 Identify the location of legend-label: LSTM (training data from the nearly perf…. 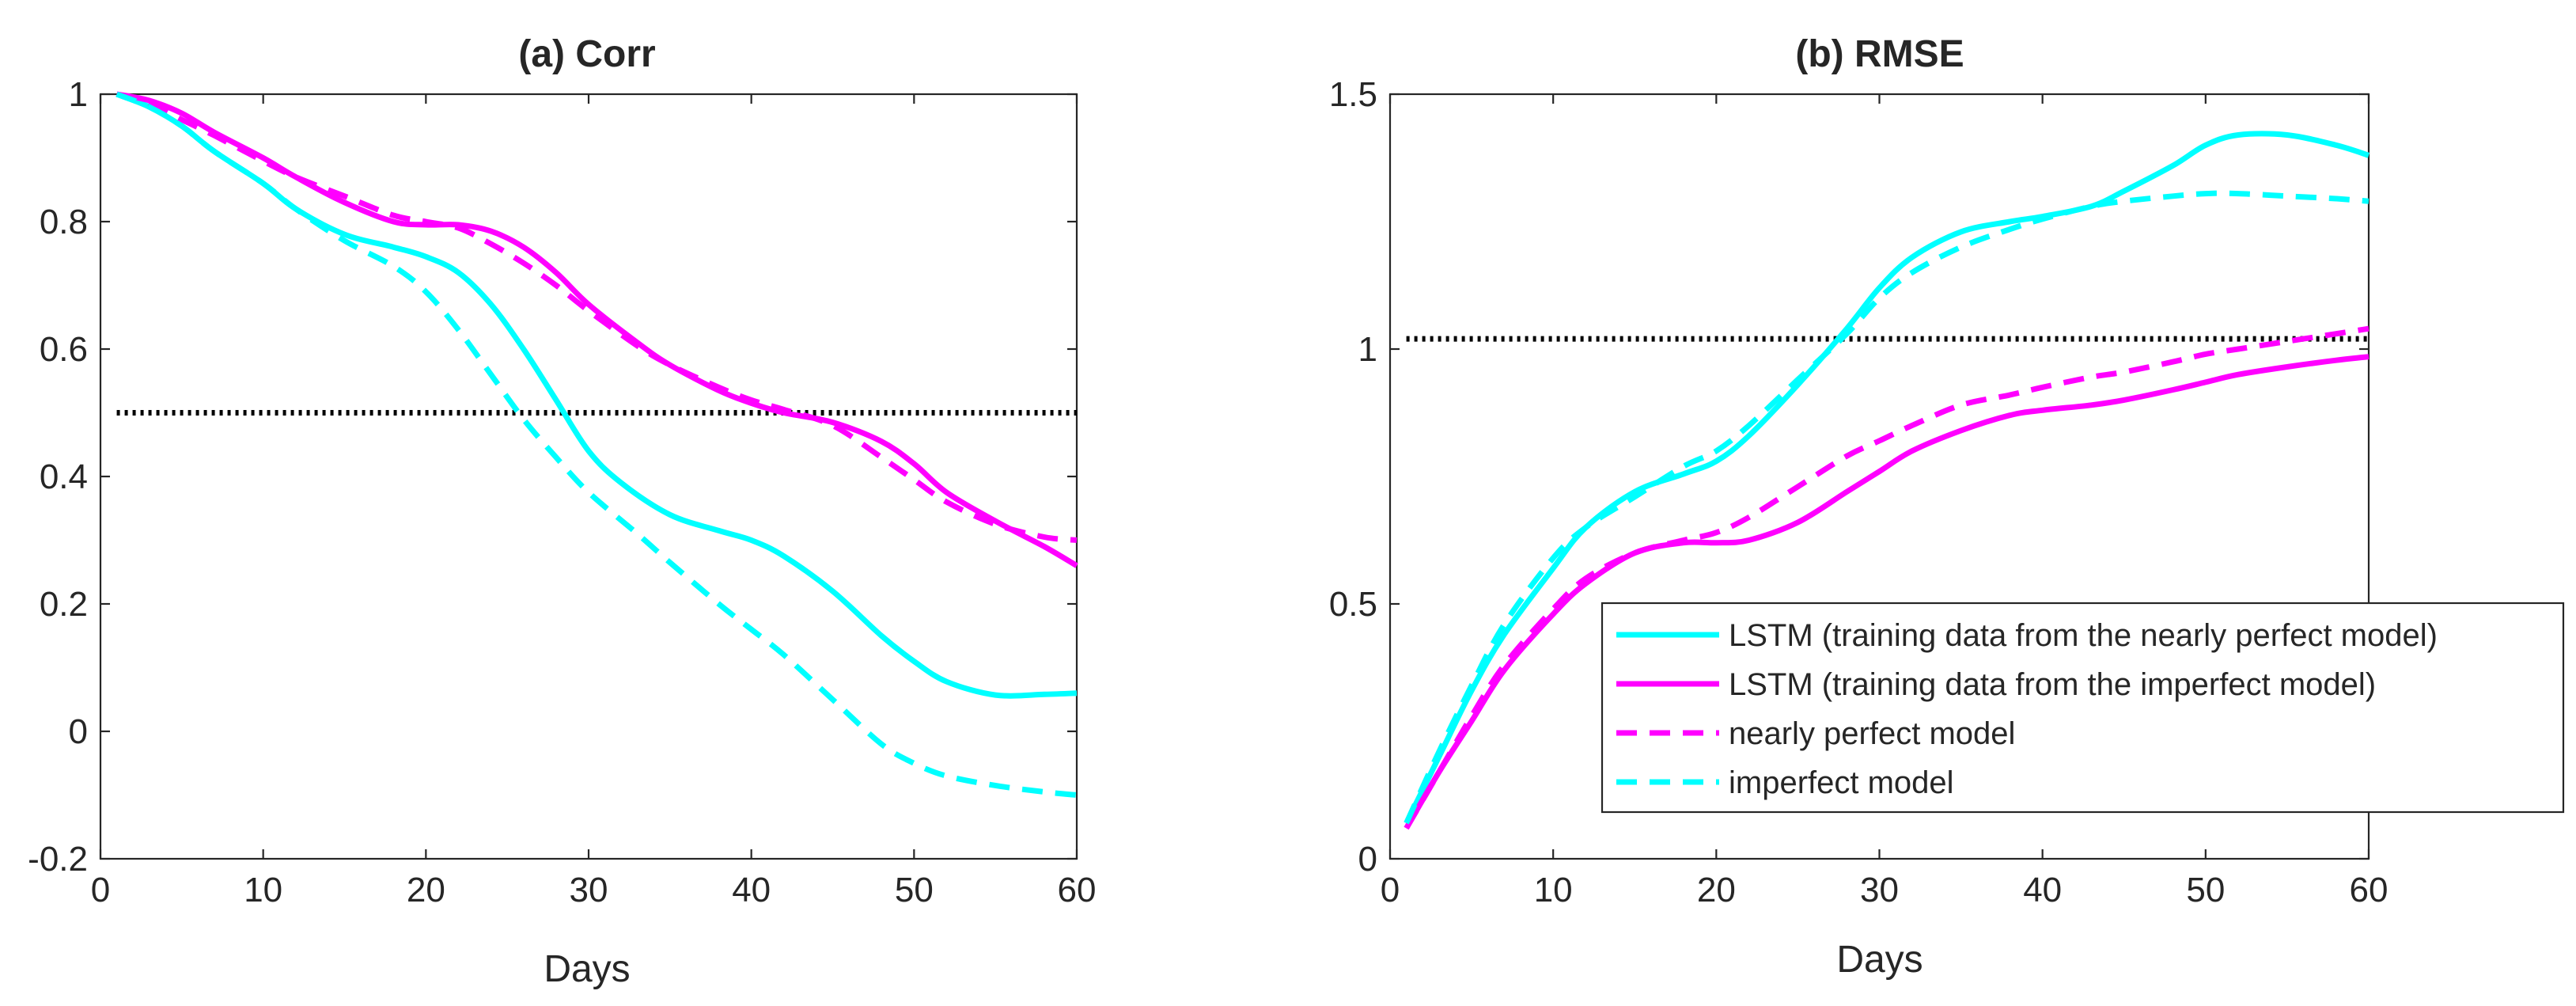
(2083, 635).